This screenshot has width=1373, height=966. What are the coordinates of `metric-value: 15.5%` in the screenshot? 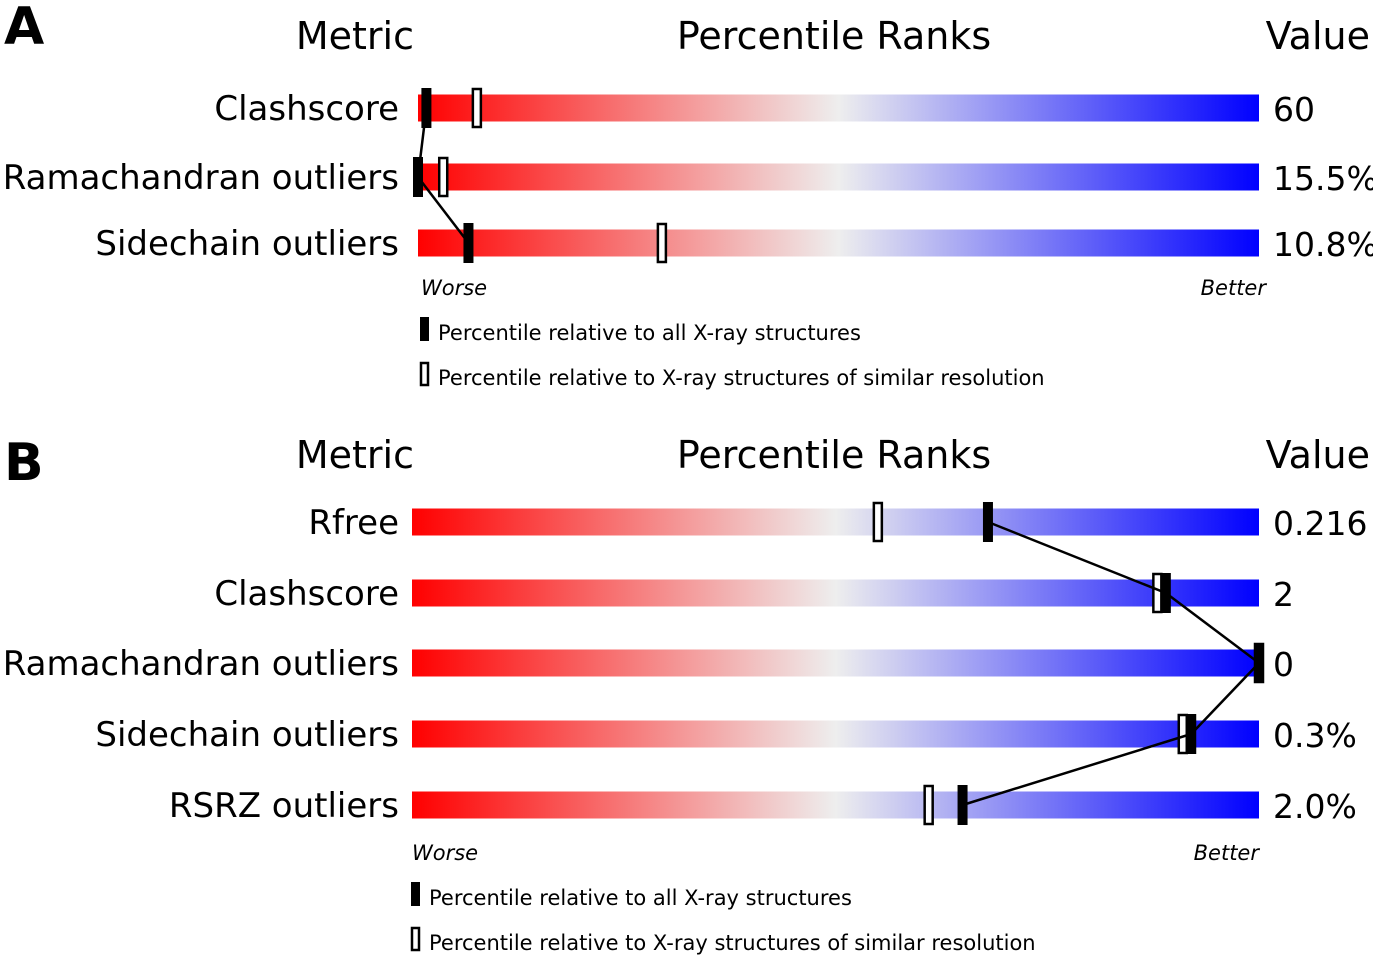 It's located at (1323, 178).